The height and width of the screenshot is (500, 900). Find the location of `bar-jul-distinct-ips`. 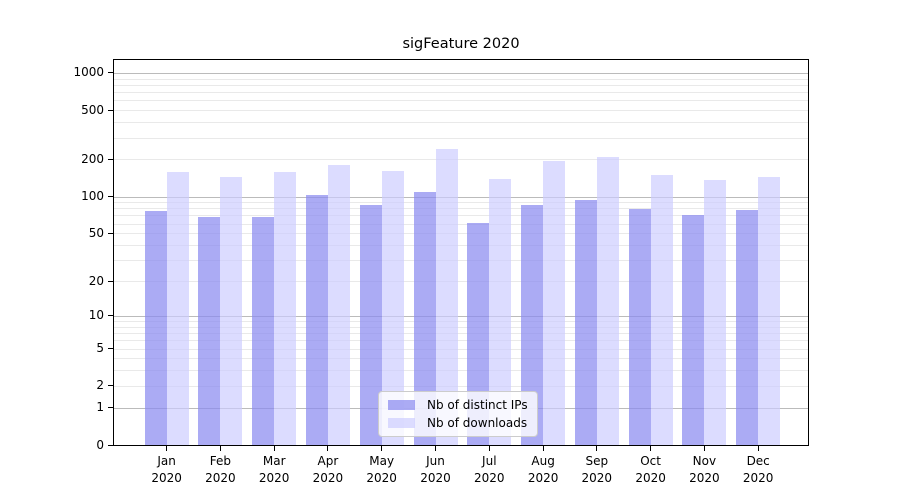

bar-jul-distinct-ips is located at coordinates (478, 333).